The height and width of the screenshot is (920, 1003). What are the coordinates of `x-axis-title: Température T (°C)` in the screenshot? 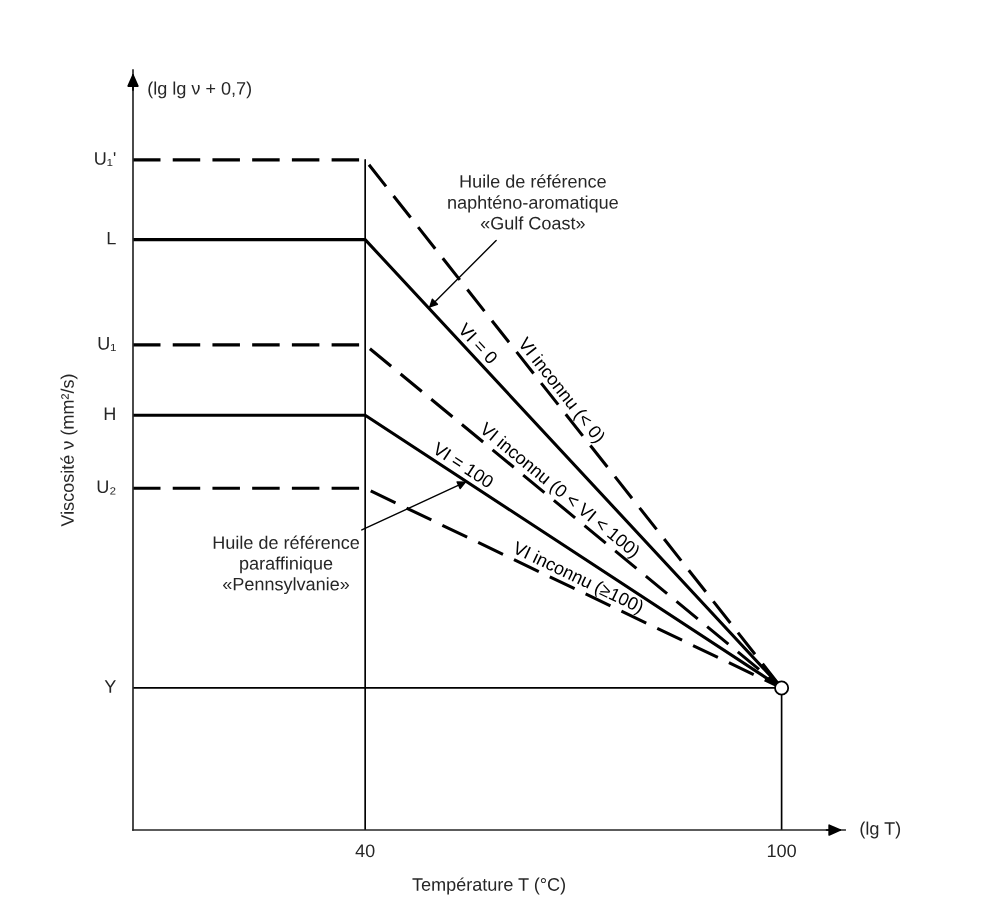 It's located at (488, 886).